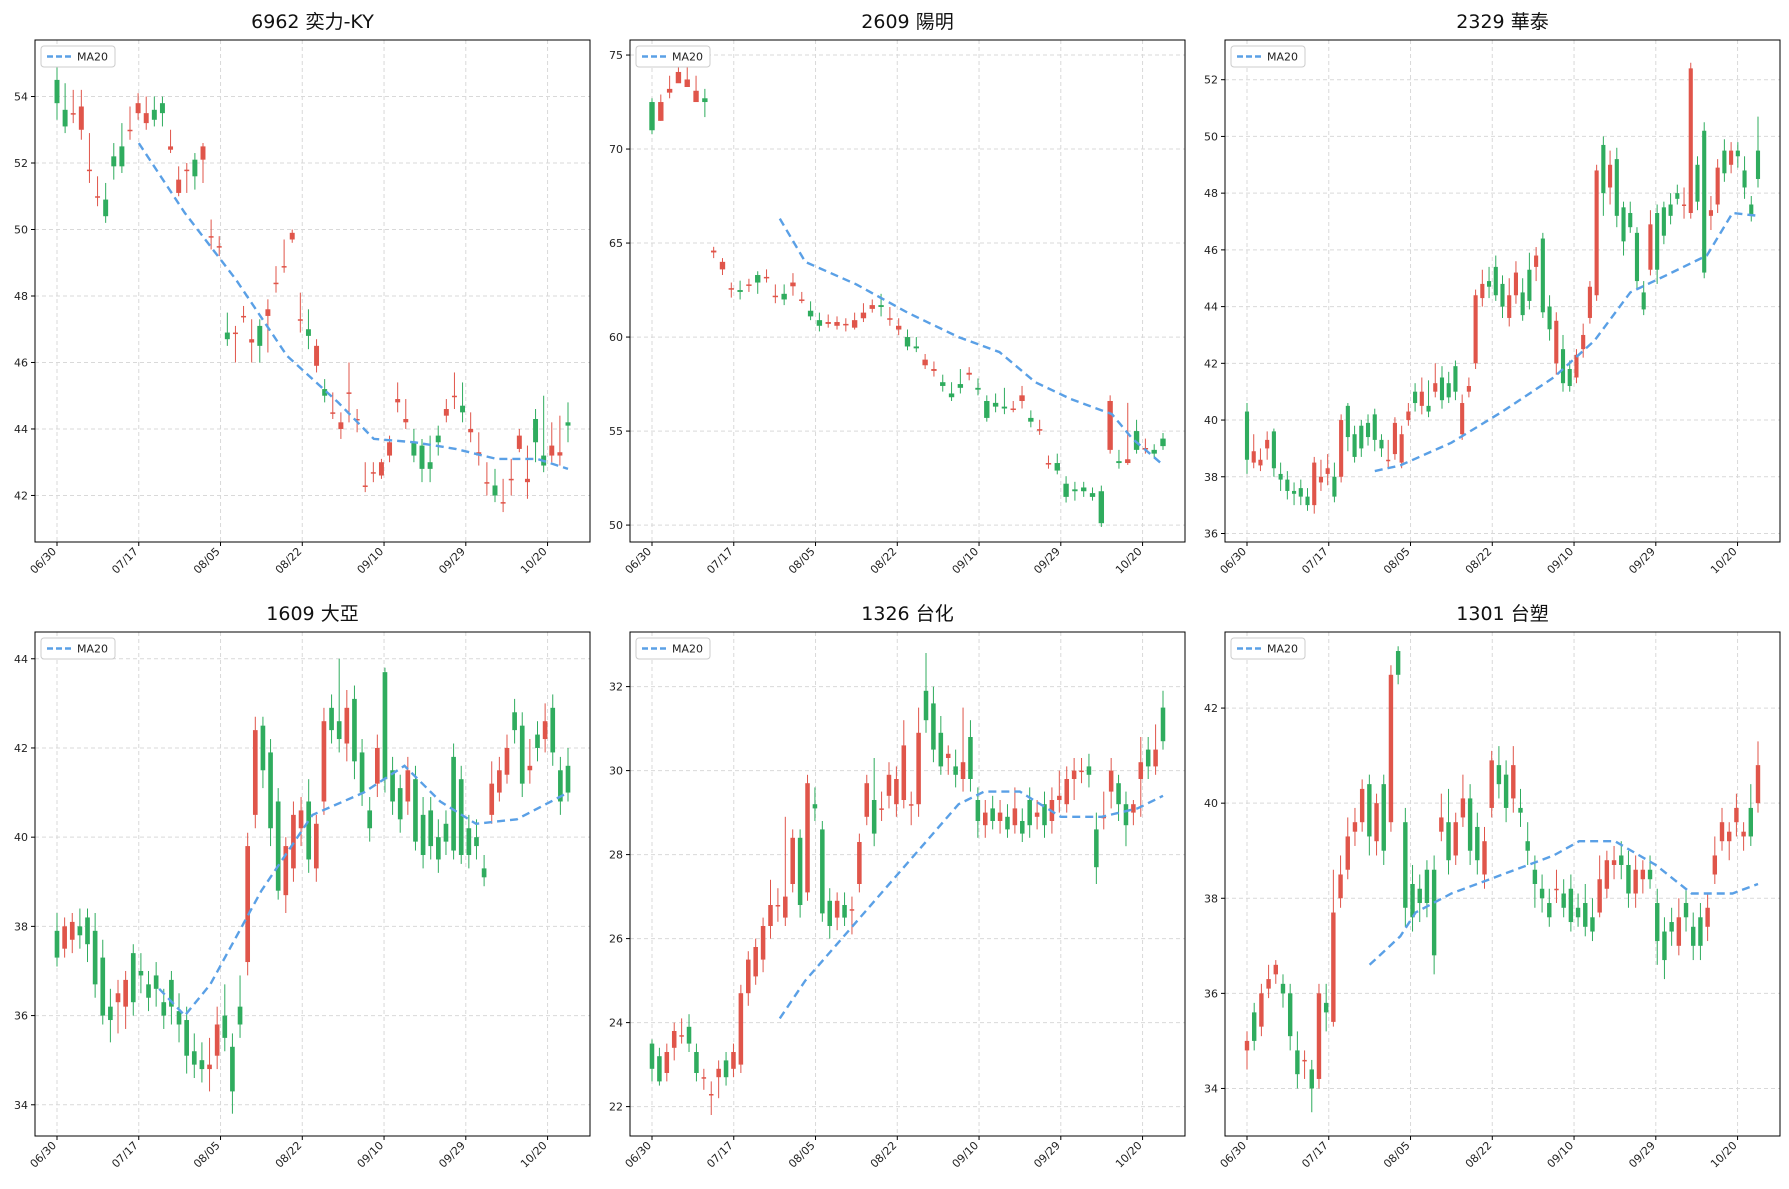  What do you see at coordinates (1211, 1088) in the screenshot?
I see `y-tick-label: 34` at bounding box center [1211, 1088].